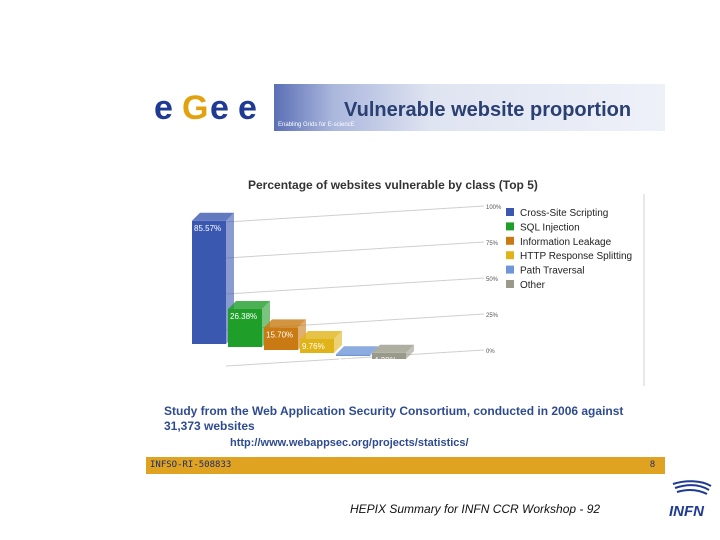  Describe the element at coordinates (279, 334) in the screenshot. I see `bar-value-label: 15.70%` at that location.